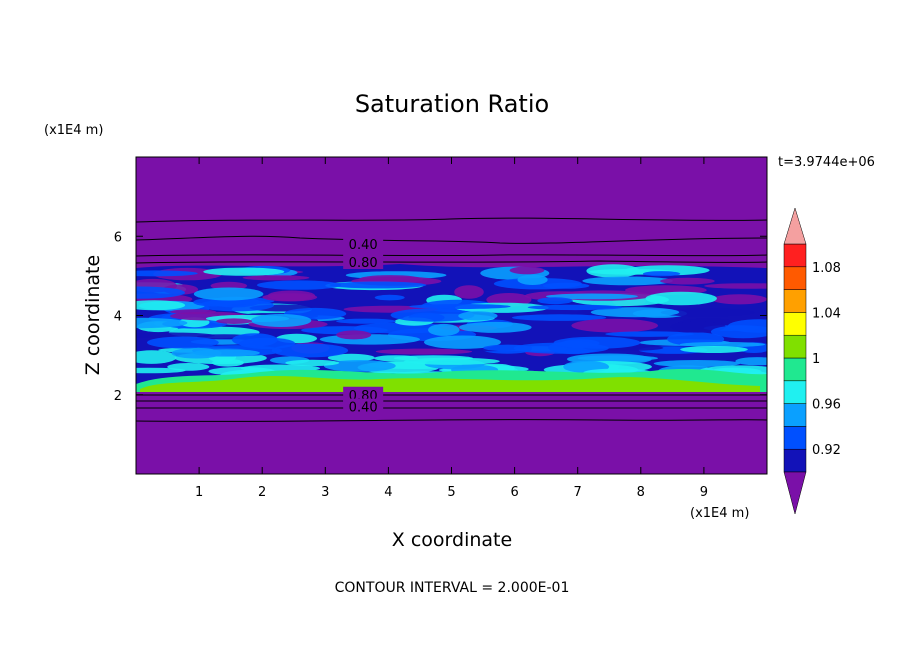  Describe the element at coordinates (452, 104) in the screenshot. I see `chart-title: Saturation Ratio` at that location.